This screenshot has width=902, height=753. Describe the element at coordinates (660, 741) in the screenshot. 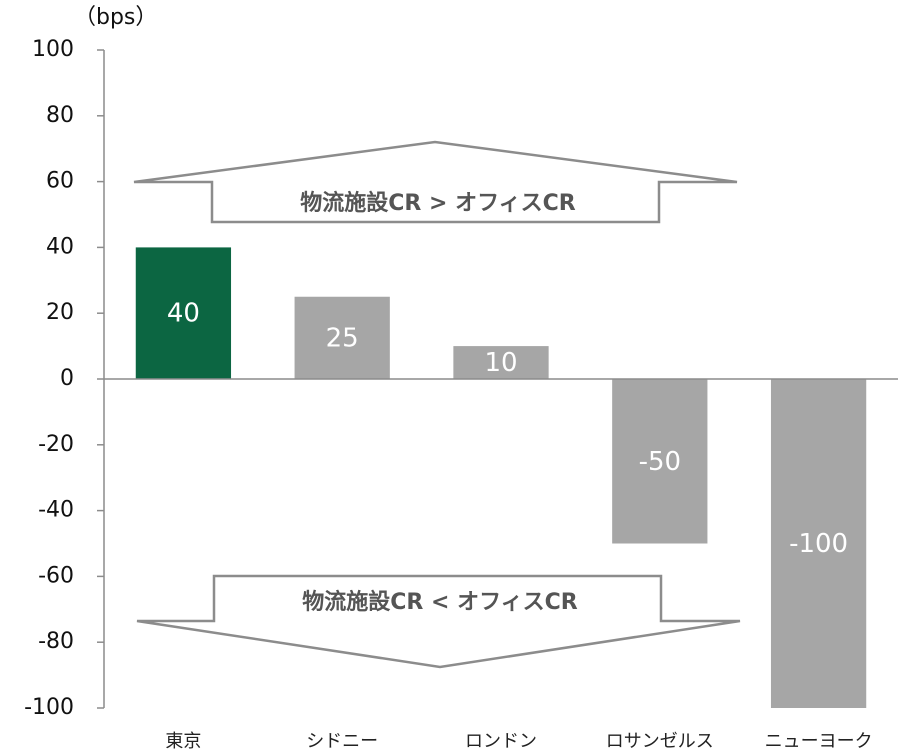

I see `category-label: ロサンゼルス` at that location.